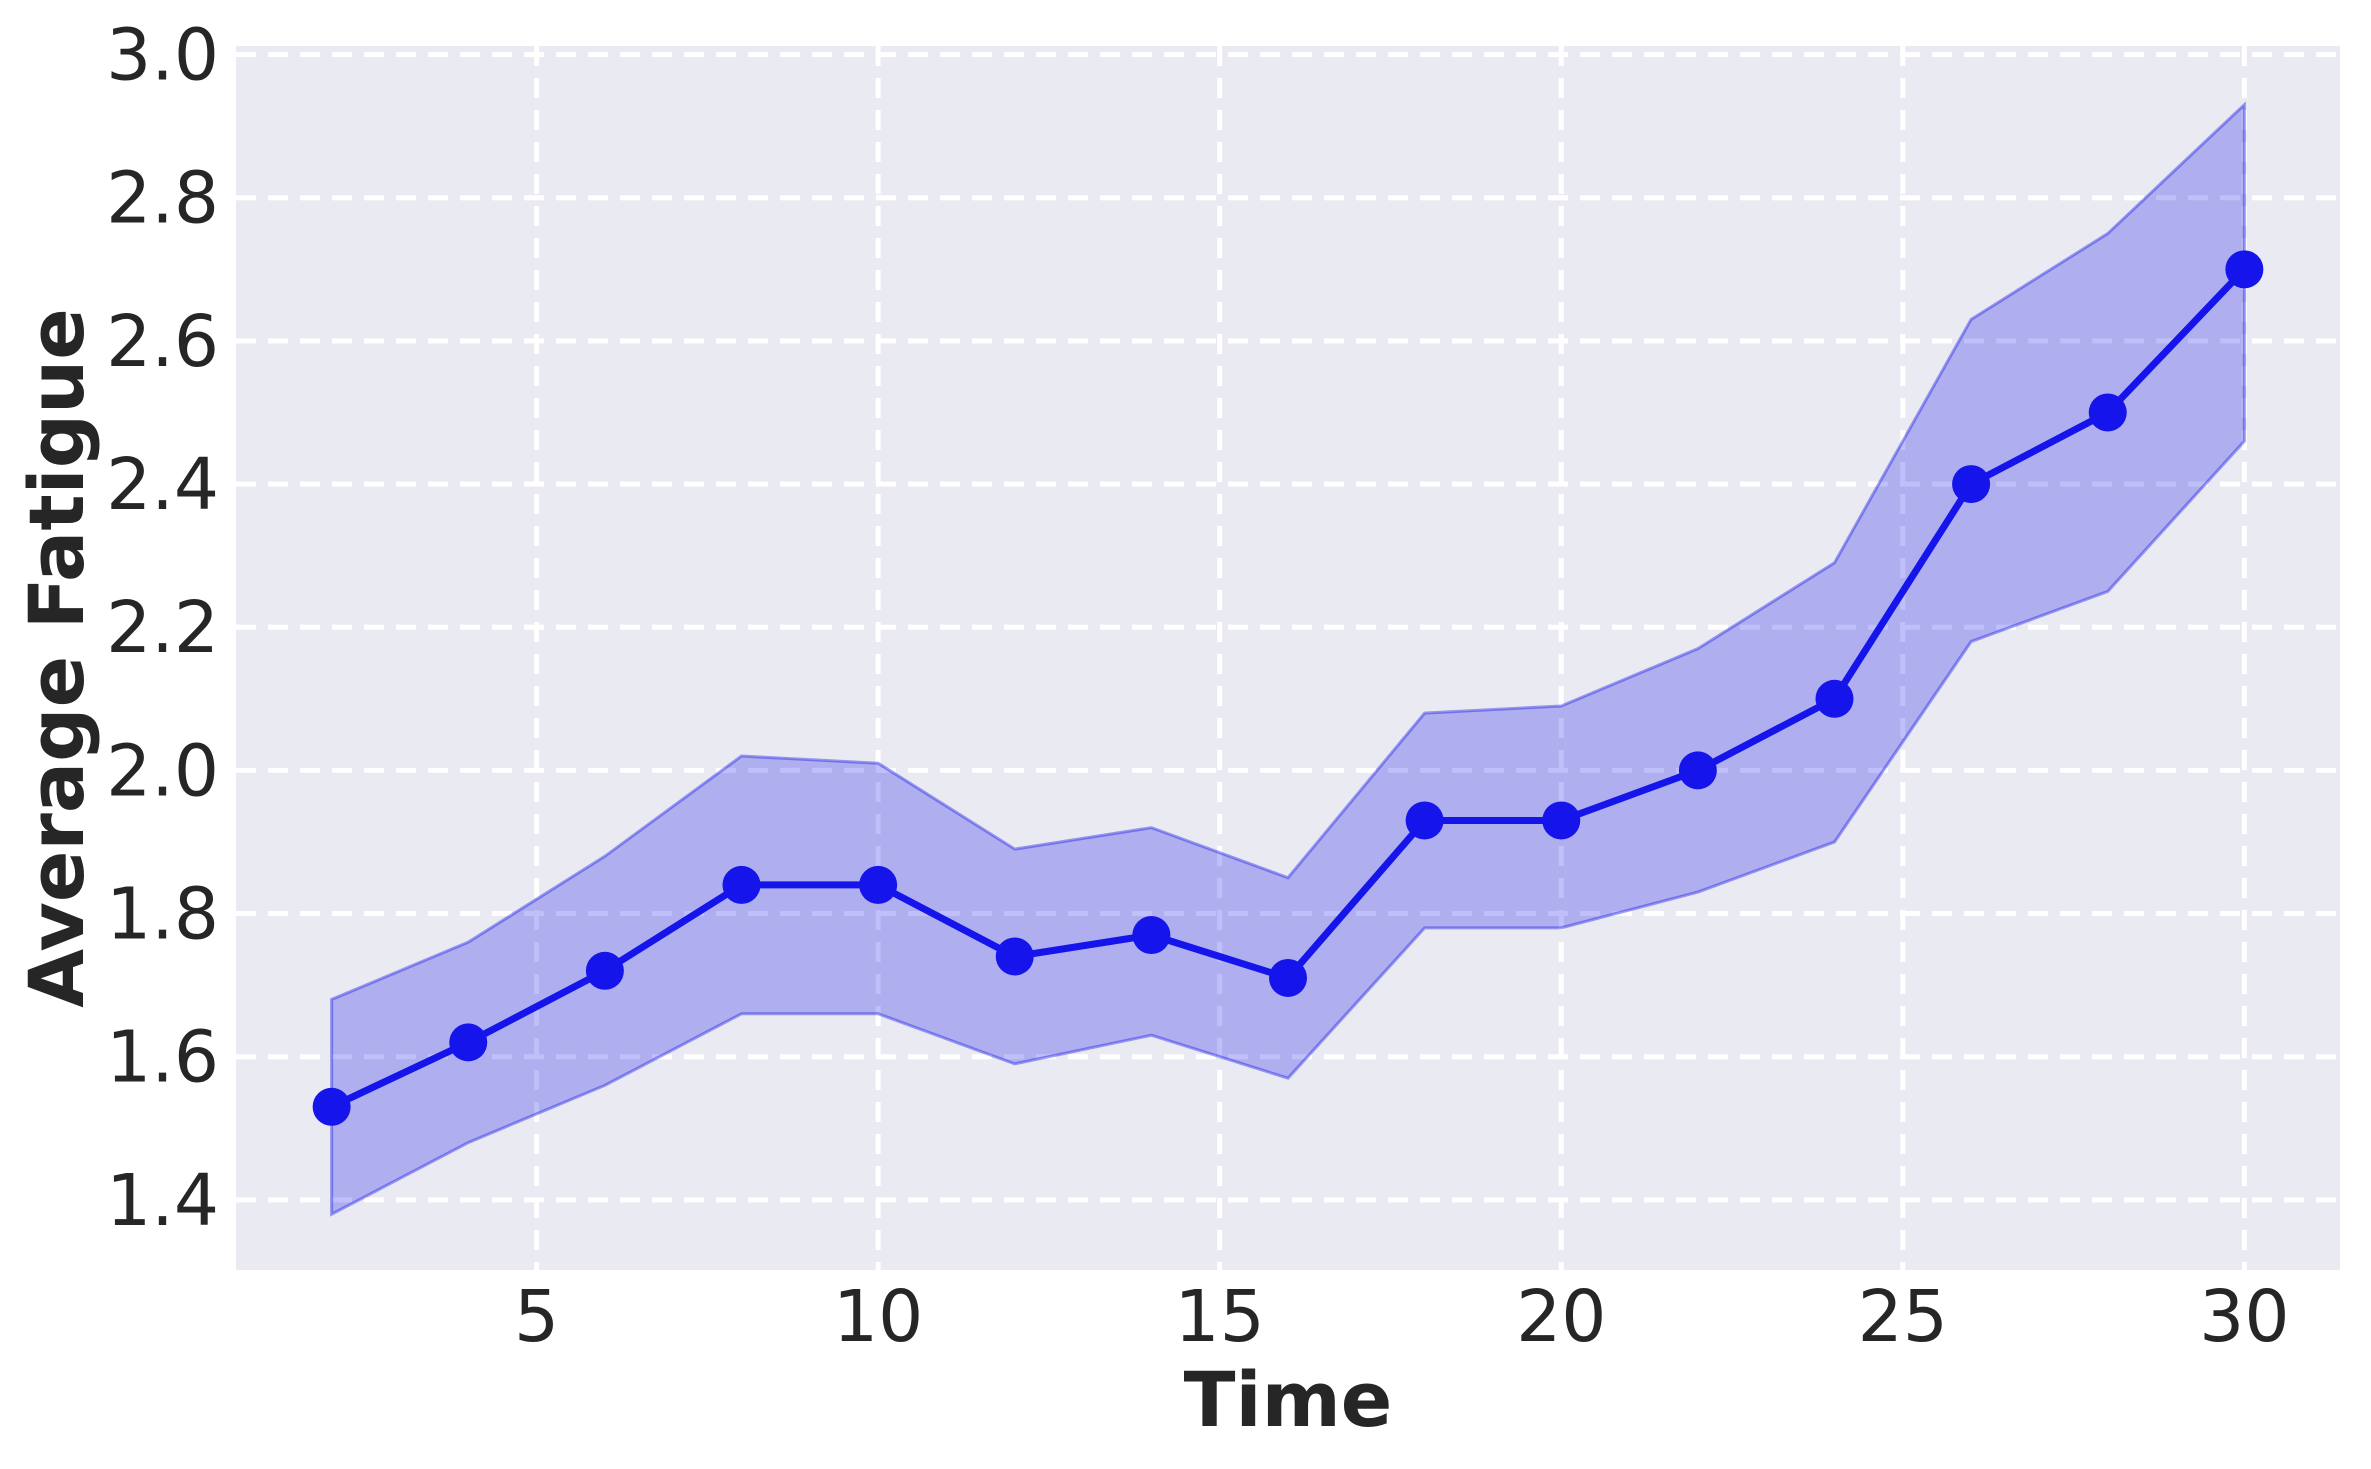  Describe the element at coordinates (162, 198) in the screenshot. I see `y-tick-label: 2.8` at that location.